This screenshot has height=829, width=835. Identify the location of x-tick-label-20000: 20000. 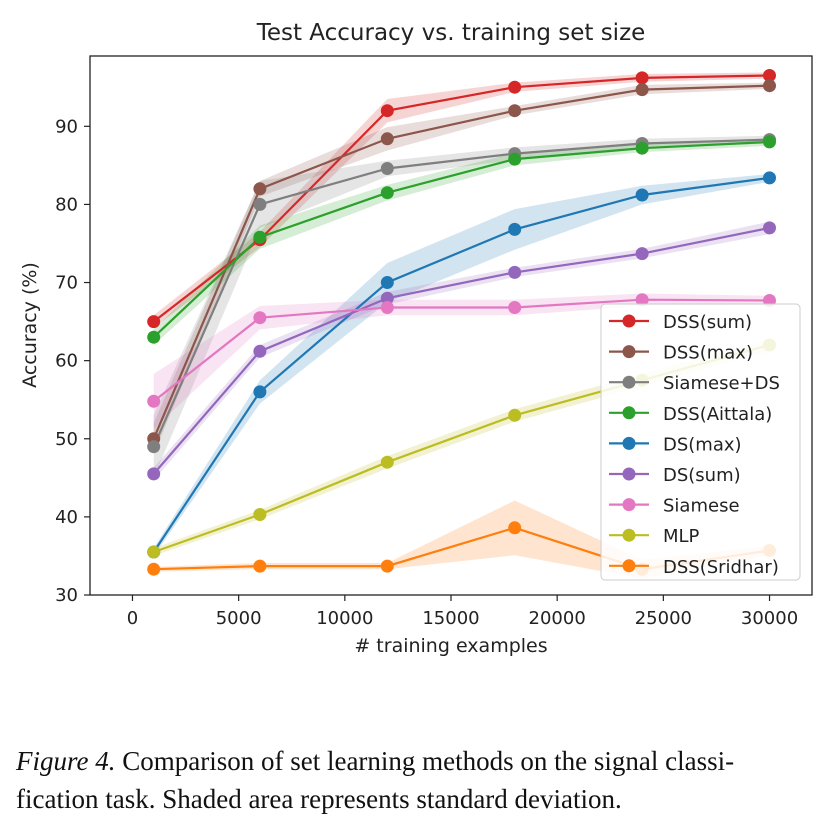
(557, 618).